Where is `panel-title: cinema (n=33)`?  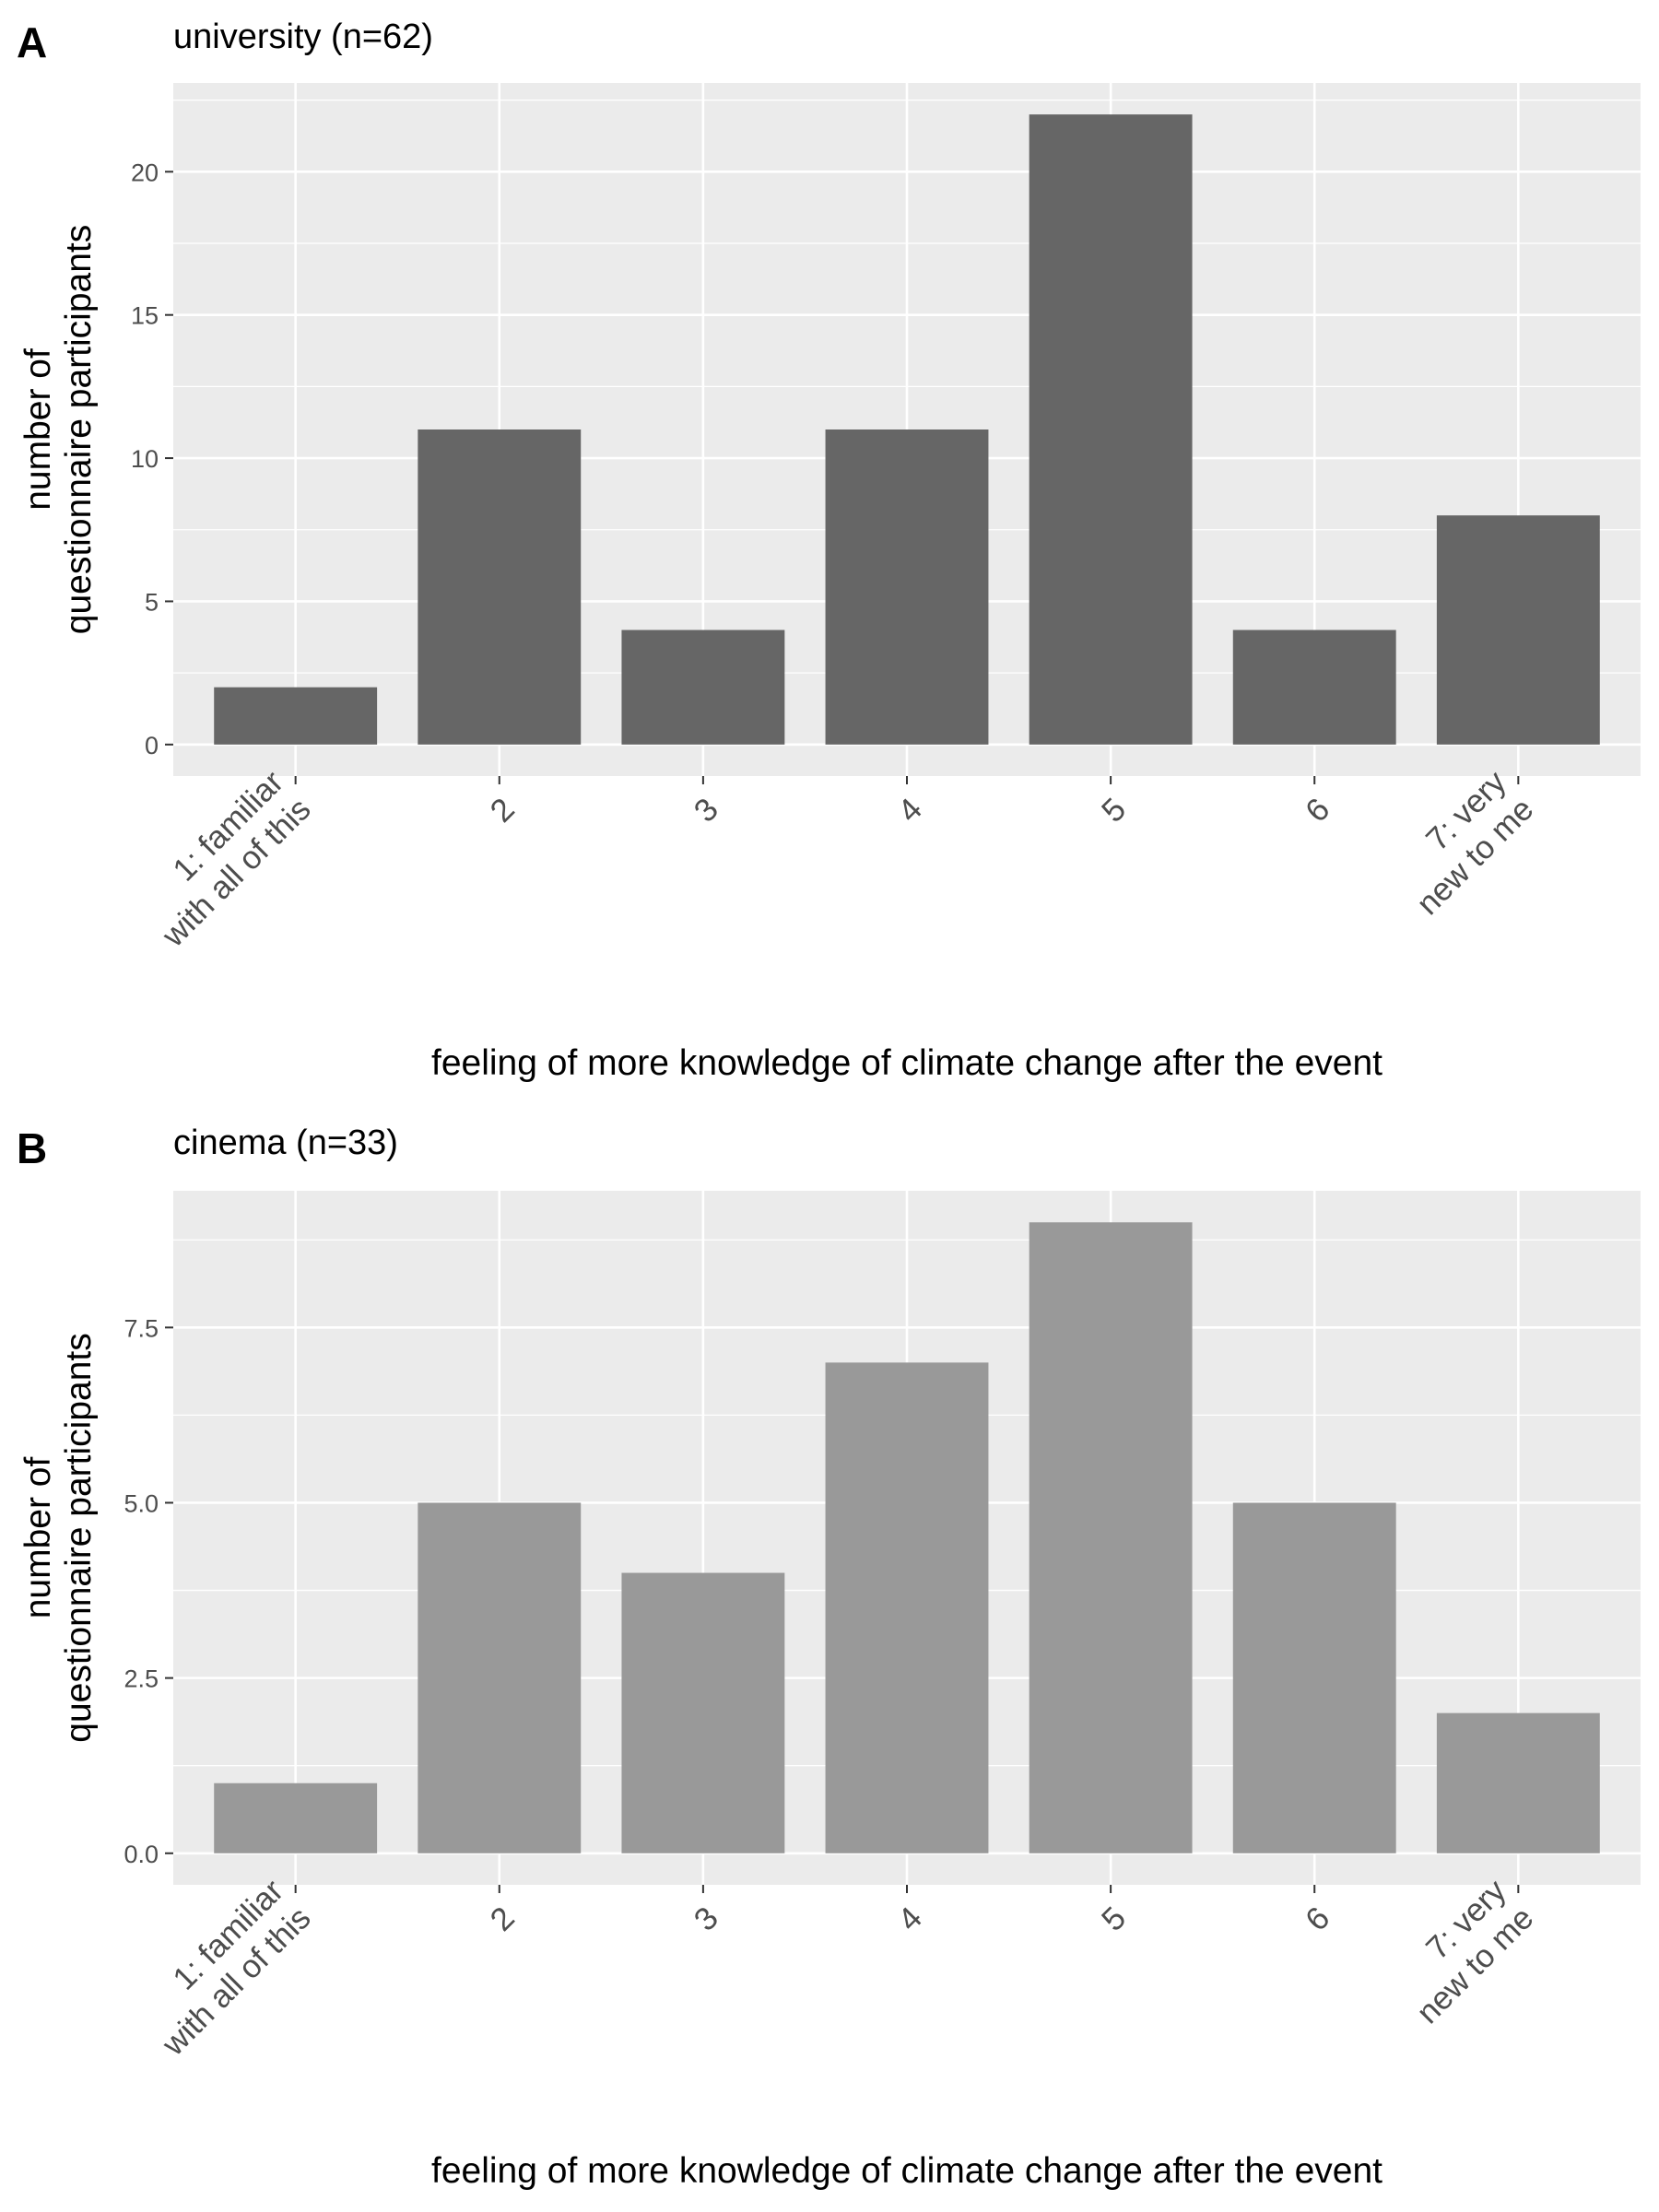
panel-title: cinema (n=33) is located at coordinates (285, 1143).